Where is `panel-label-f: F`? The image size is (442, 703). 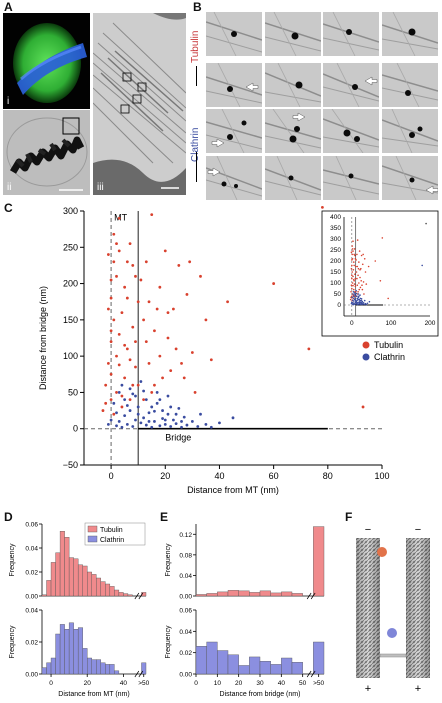
panel-label-f: F is located at coordinates (349, 517).